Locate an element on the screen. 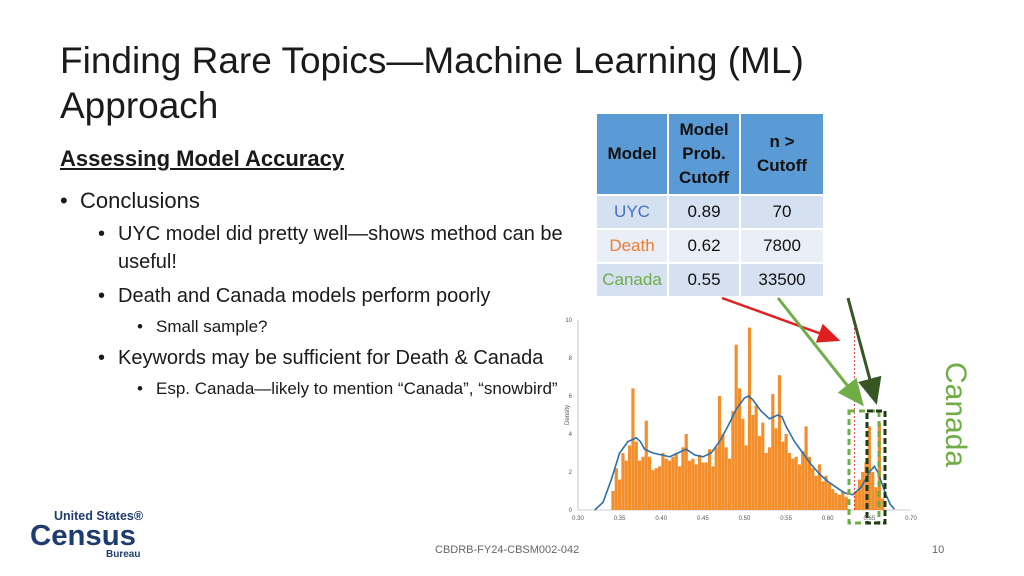 Image resolution: width=1024 pixels, height=576 pixels. table-row: Death 0.62 7800 is located at coordinates (710, 246).